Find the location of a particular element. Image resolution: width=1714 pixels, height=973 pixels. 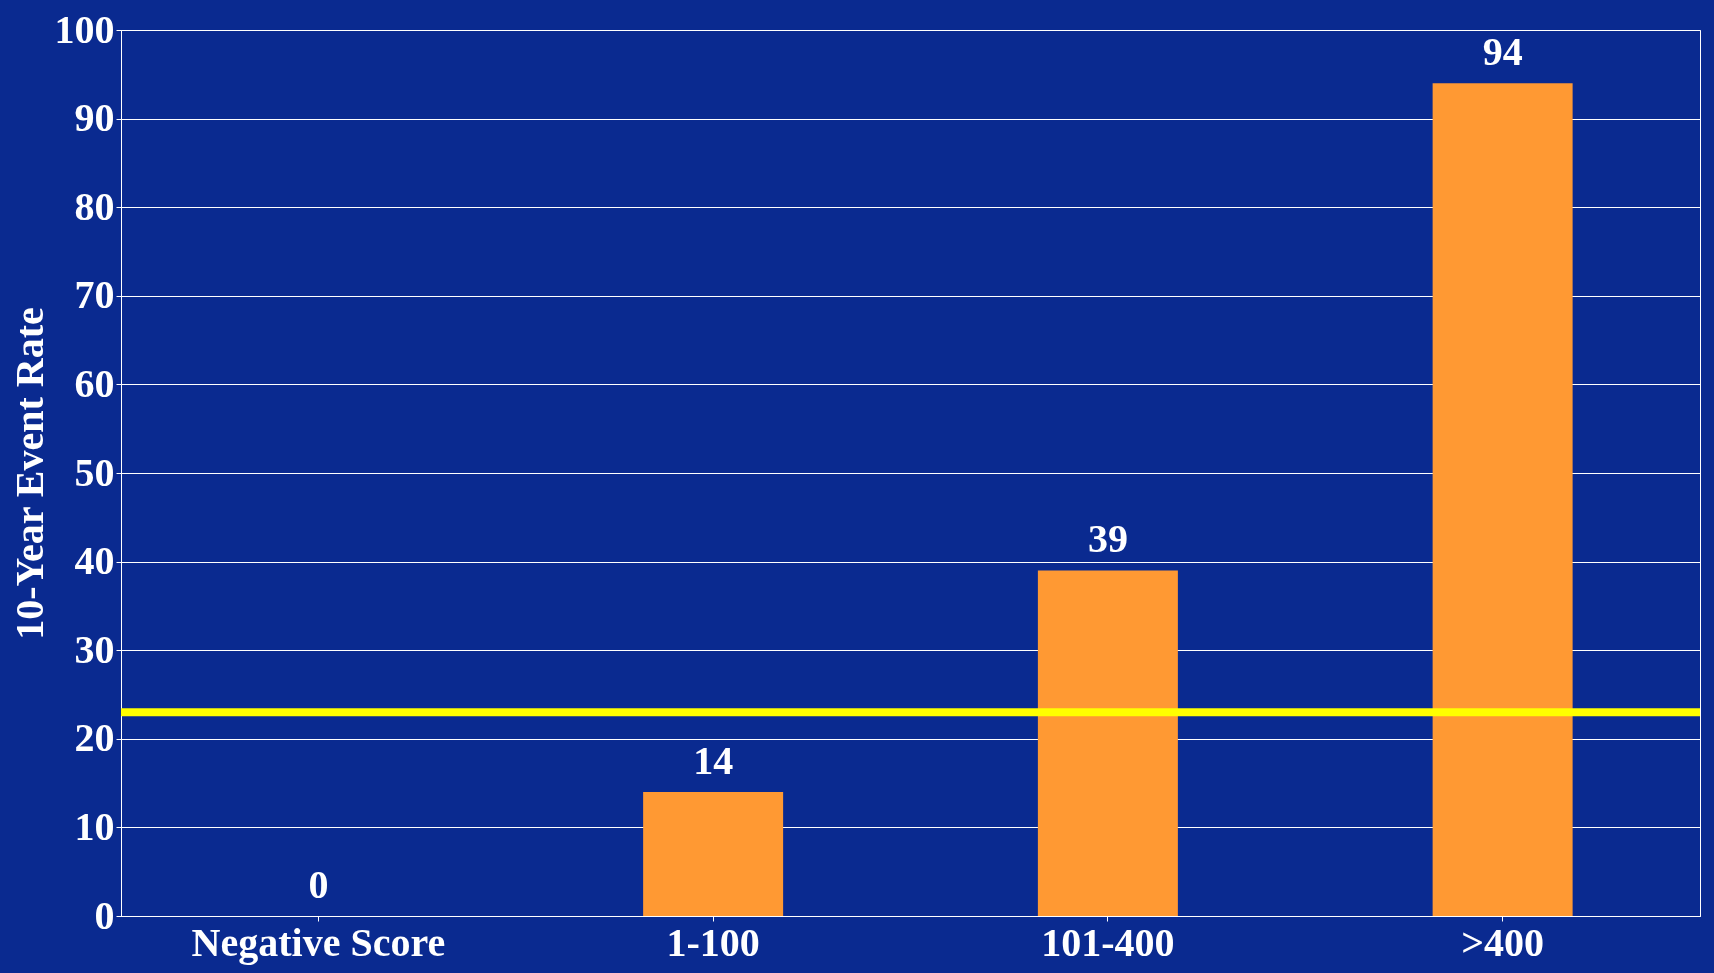

y-tick-label: 100 is located at coordinates (84, 29).